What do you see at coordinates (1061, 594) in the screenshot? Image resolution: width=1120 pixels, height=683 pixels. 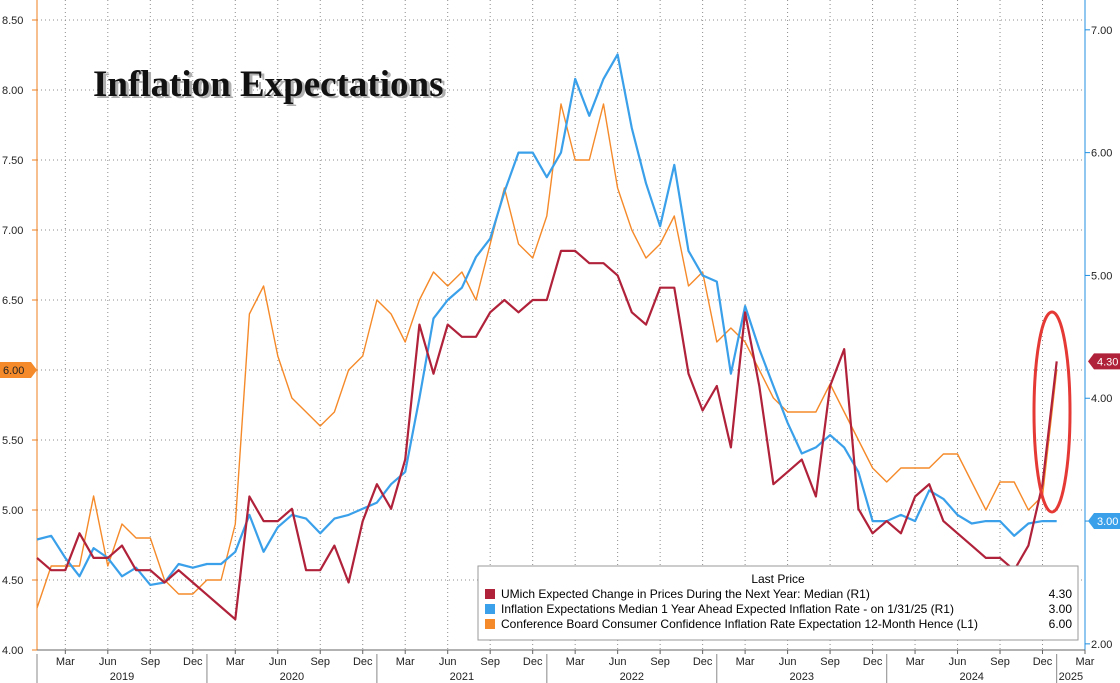 I see `legend-last-price: 4.30` at bounding box center [1061, 594].